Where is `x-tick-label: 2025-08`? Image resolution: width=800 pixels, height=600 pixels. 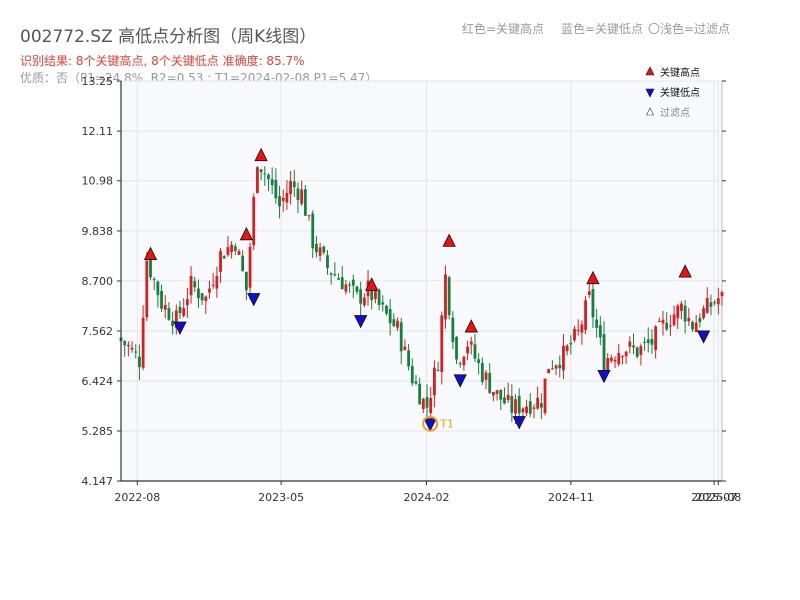
x-tick-label: 2025-08 is located at coordinates (718, 497).